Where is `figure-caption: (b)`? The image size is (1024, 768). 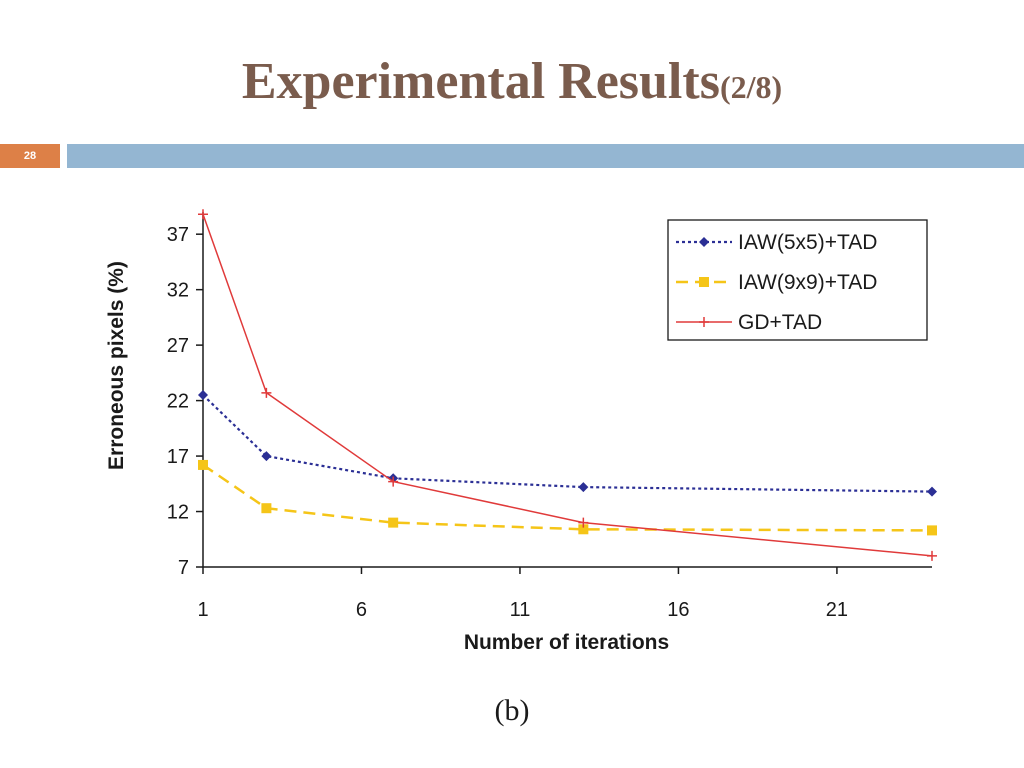 figure-caption: (b) is located at coordinates (512, 710).